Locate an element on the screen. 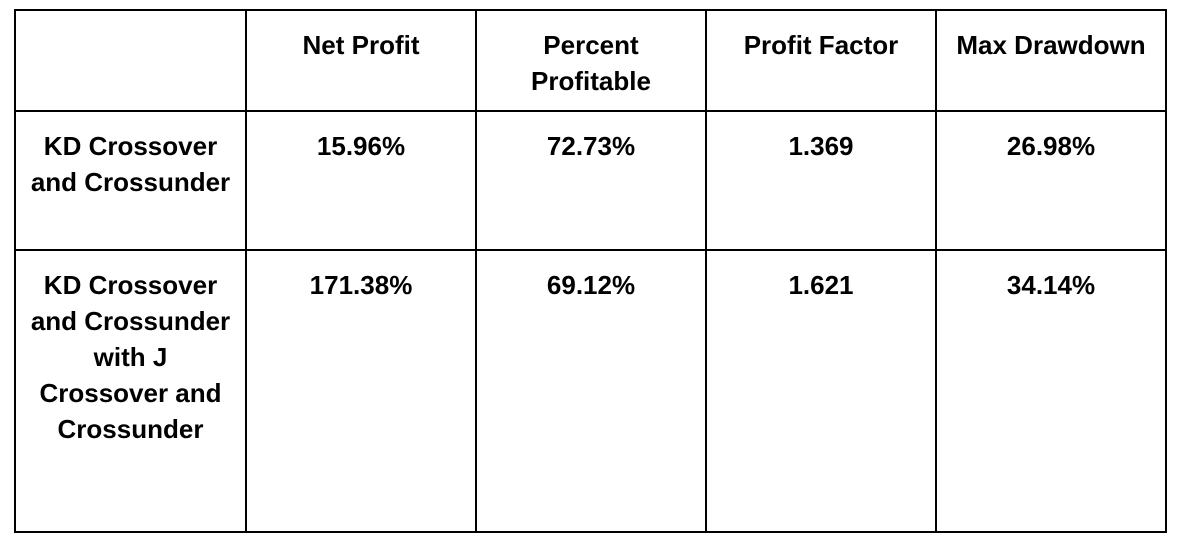 The width and height of the screenshot is (1186, 538). header-percent-profitable: Percent Profitable is located at coordinates (591, 60).